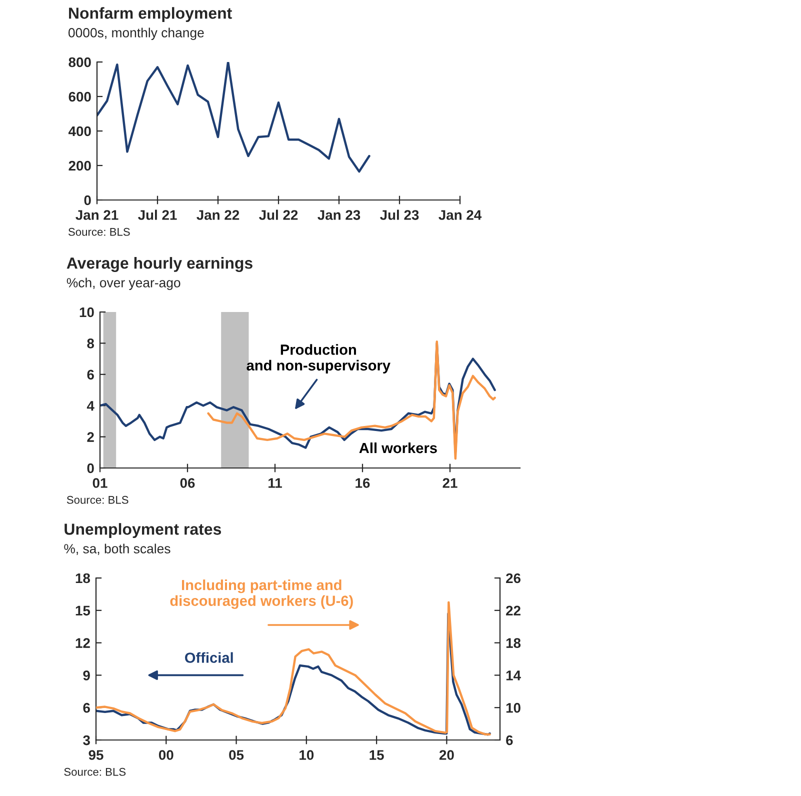  Describe the element at coordinates (399, 215) in the screenshot. I see `x-tick-label: Jul 23` at that location.